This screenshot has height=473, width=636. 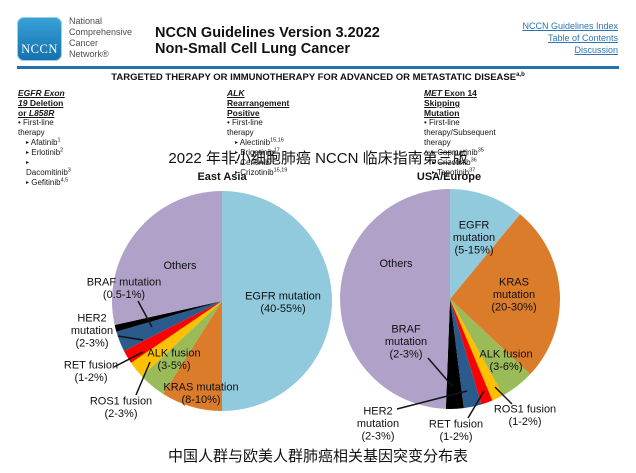 I want to click on pie-label-ret-fusion: RET fusion, so click(x=91, y=366).